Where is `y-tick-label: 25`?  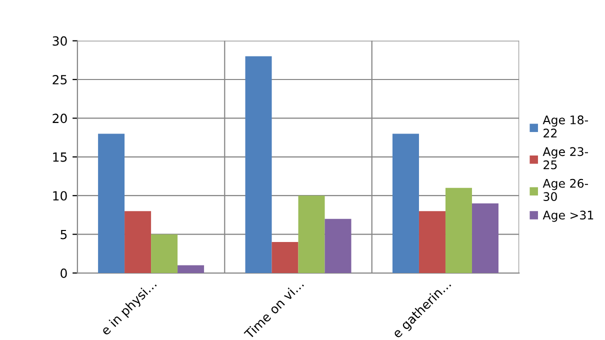
y-tick-label: 25 is located at coordinates (59, 79).